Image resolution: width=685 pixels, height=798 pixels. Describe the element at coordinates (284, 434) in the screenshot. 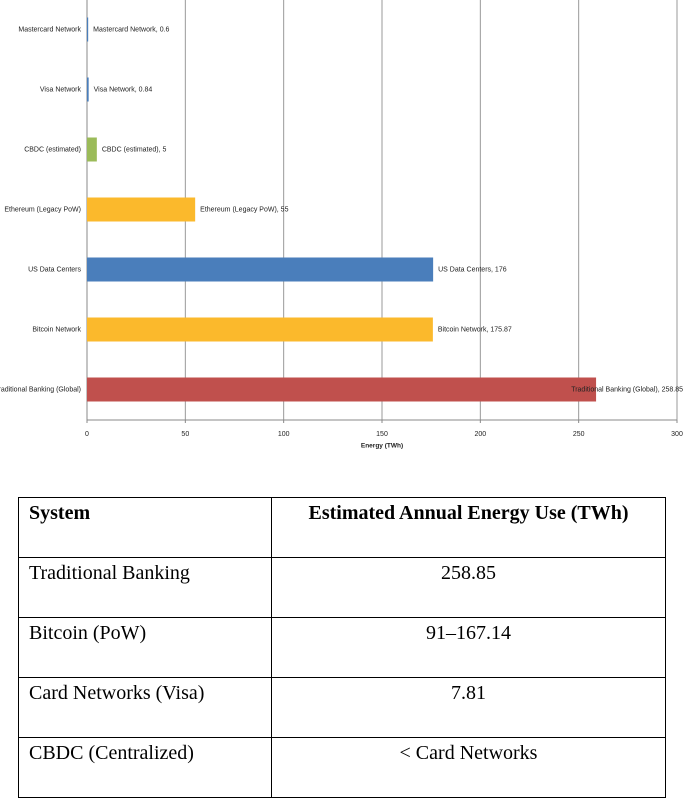

I see `x-tick-label: 100` at that location.